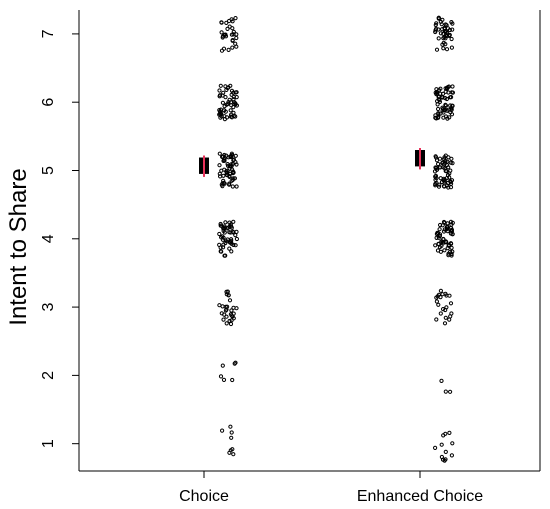 The image size is (550, 509). Describe the element at coordinates (312, 162) in the screenshot. I see `mean-markers` at that location.